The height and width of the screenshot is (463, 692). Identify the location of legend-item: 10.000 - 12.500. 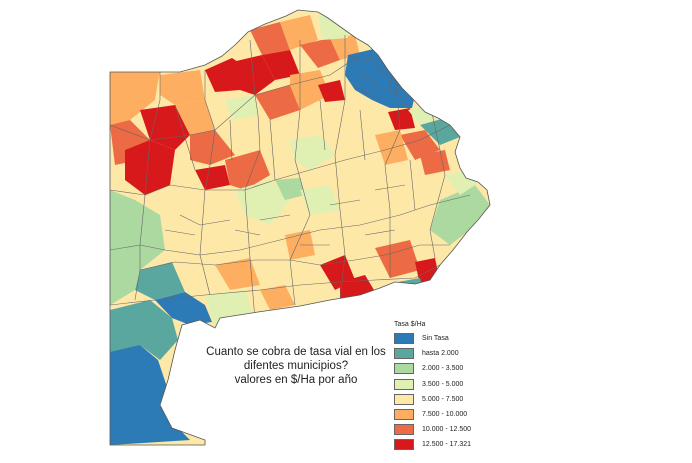
(454, 429).